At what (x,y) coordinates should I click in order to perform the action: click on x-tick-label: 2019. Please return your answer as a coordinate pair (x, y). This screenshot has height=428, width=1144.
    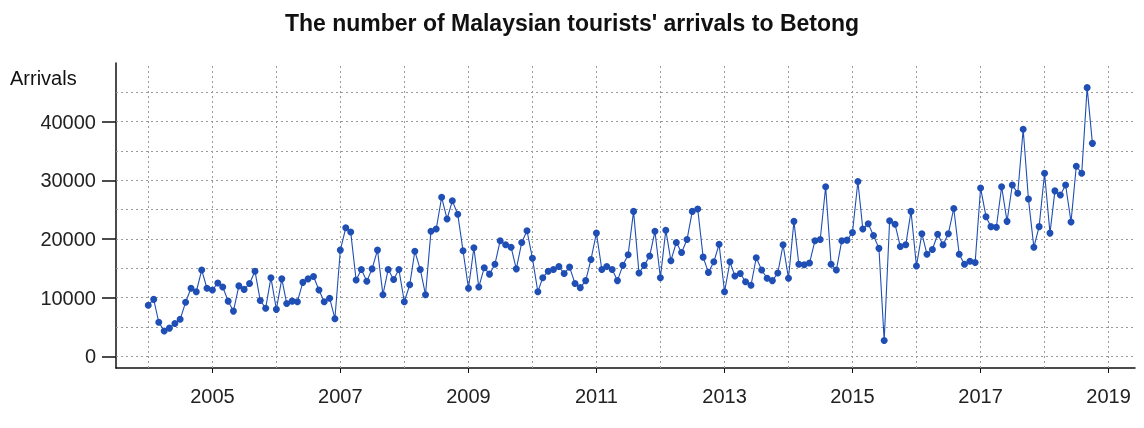
    Looking at the image, I should click on (1108, 396).